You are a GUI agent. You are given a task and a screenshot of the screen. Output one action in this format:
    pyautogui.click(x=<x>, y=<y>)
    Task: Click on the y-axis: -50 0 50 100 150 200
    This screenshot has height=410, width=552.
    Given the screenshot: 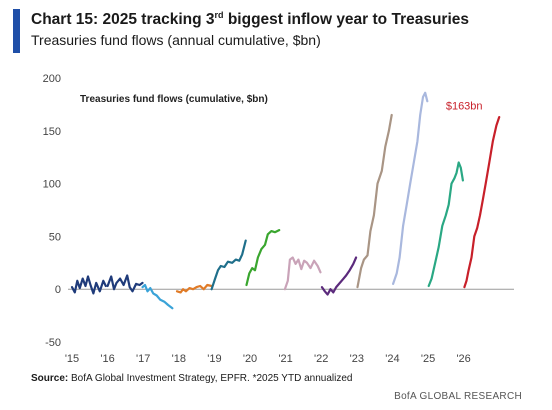 What is the action you would take?
    pyautogui.click(x=52, y=211)
    